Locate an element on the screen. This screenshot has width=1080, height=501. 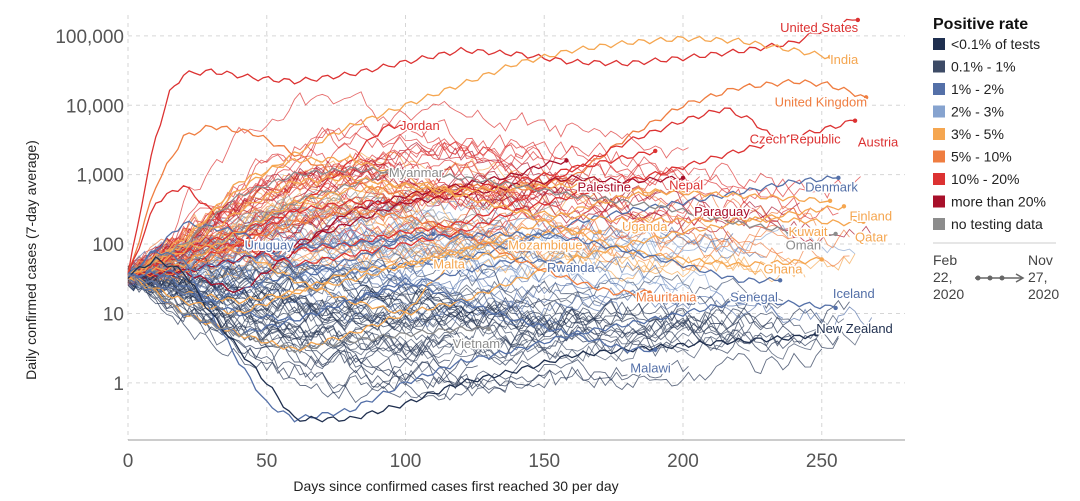
series-line-kuwait is located at coordinates (479, 226).